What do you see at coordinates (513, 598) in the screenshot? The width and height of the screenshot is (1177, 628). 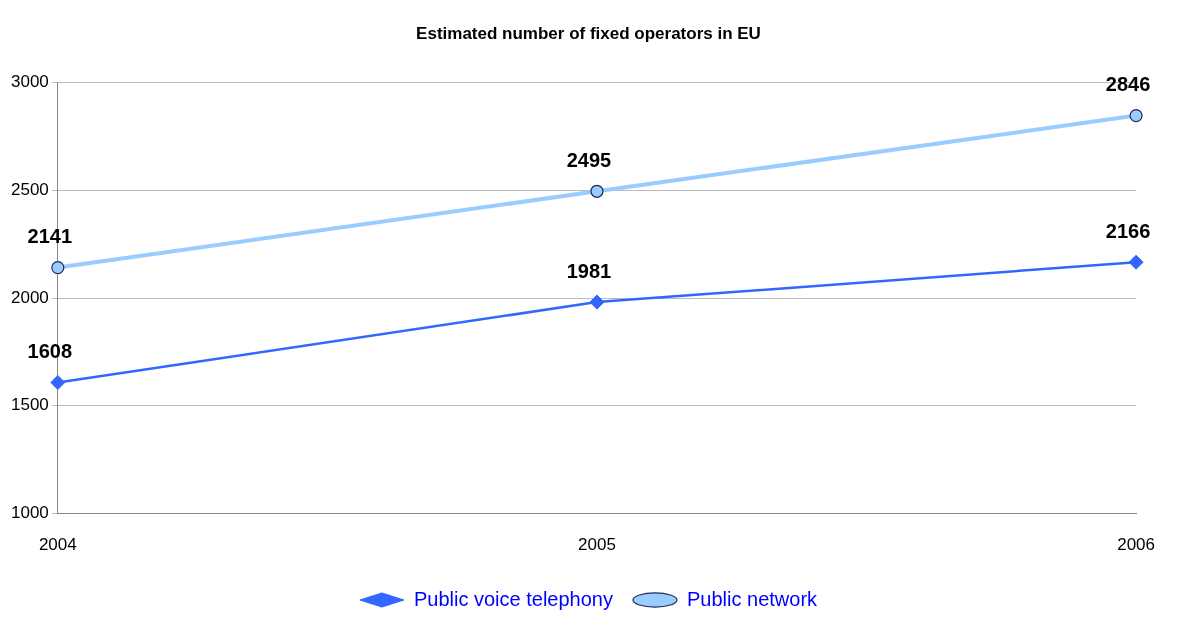 I see `legend-label: Public voice telephony` at bounding box center [513, 598].